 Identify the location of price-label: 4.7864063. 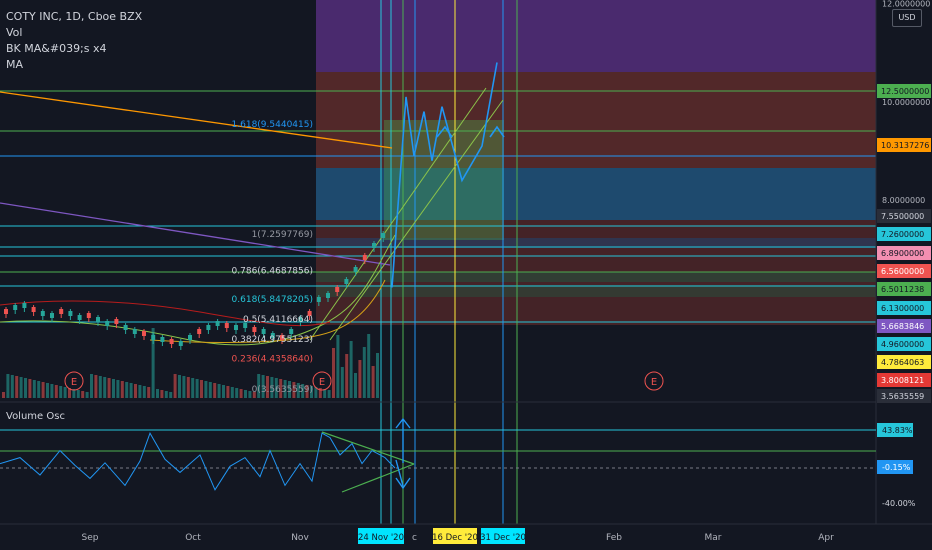
(902, 362).